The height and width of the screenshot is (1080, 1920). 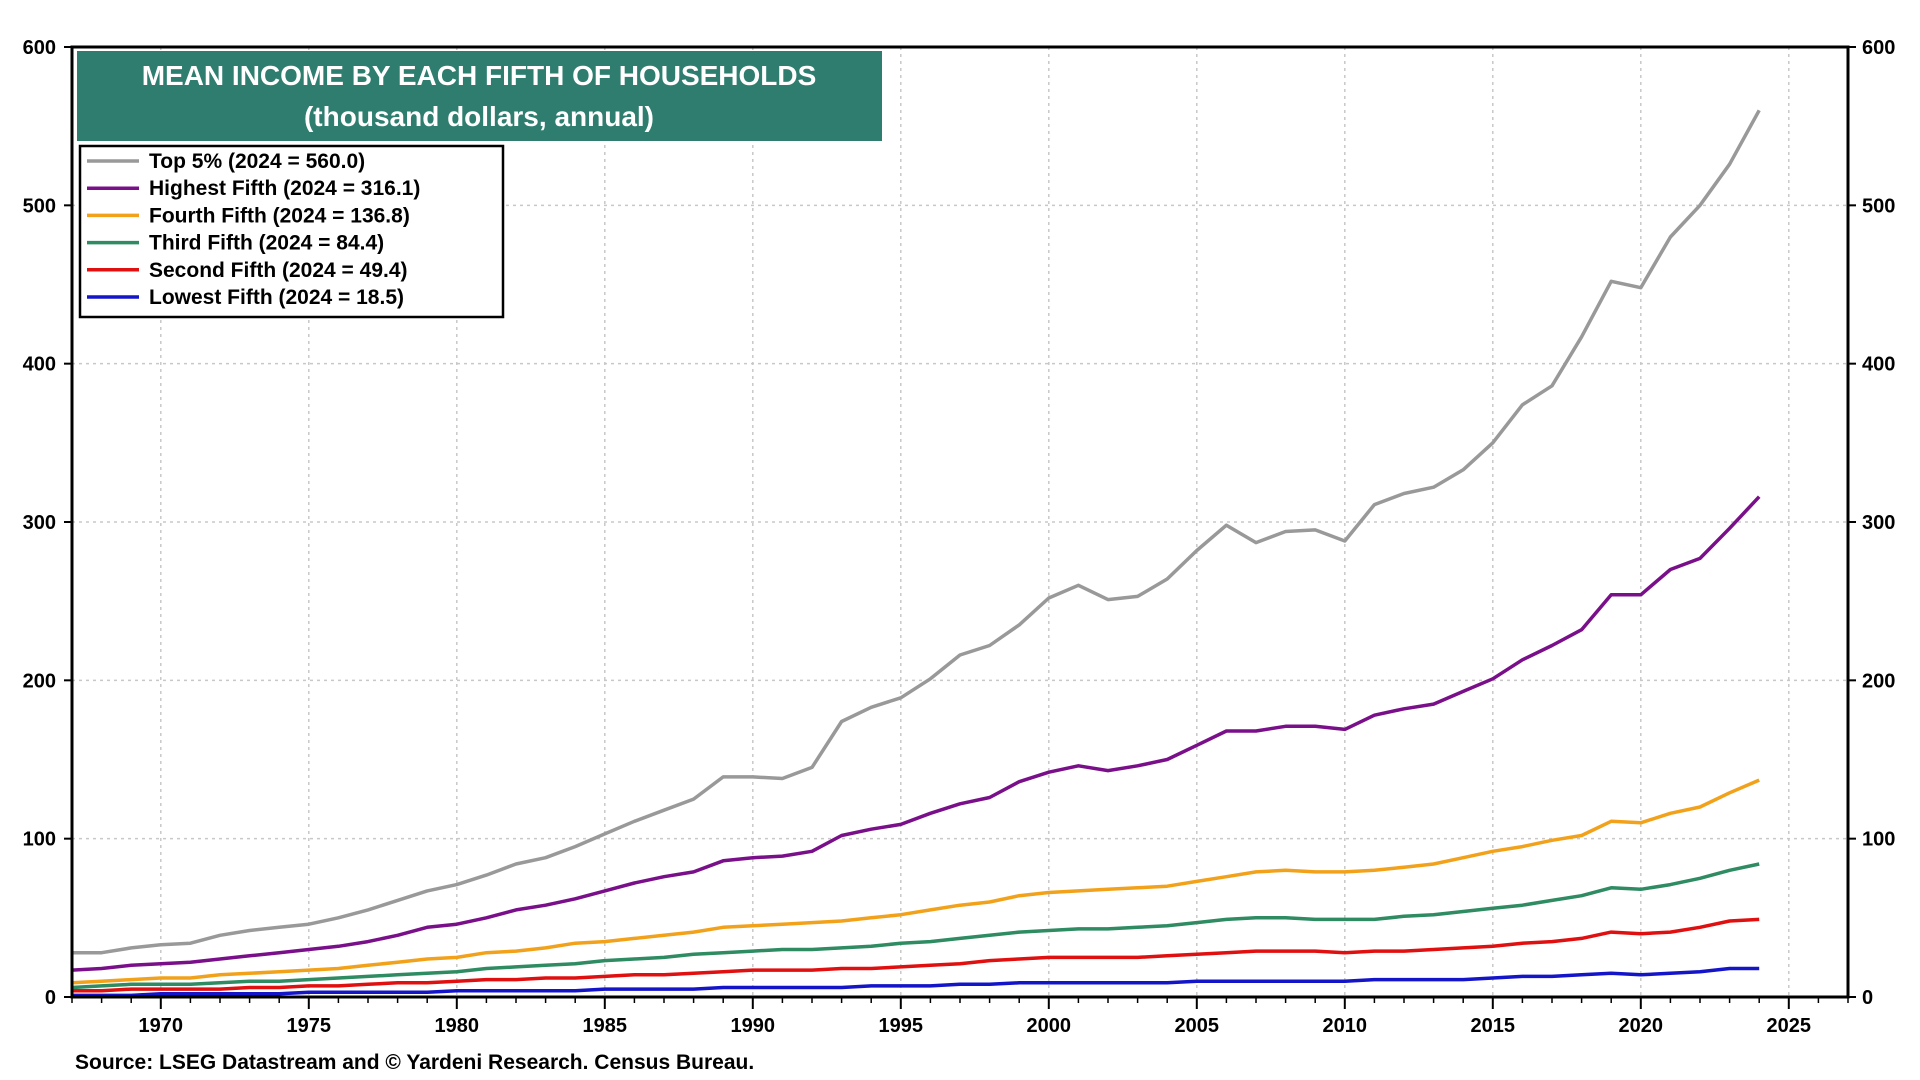 I want to click on x-tick-label: 2000, so click(x=1049, y=1026).